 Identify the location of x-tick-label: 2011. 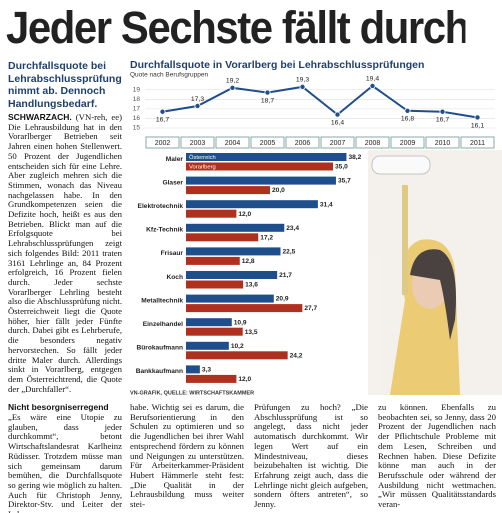
(477, 143).